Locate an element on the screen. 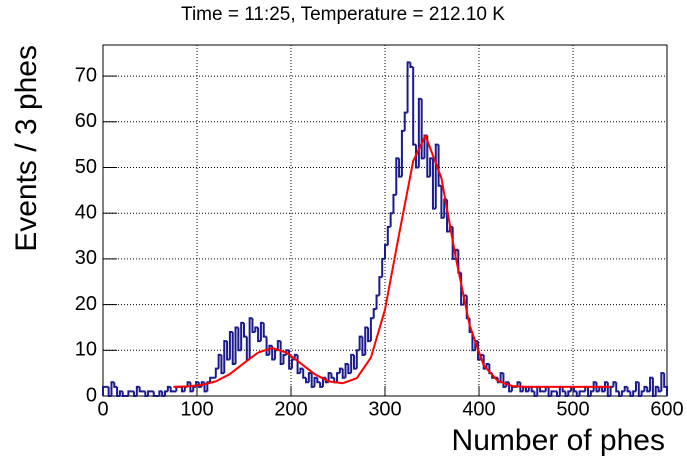 Image resolution: width=687 pixels, height=465 pixels. y-tick-label: 10 is located at coordinates (86, 350).